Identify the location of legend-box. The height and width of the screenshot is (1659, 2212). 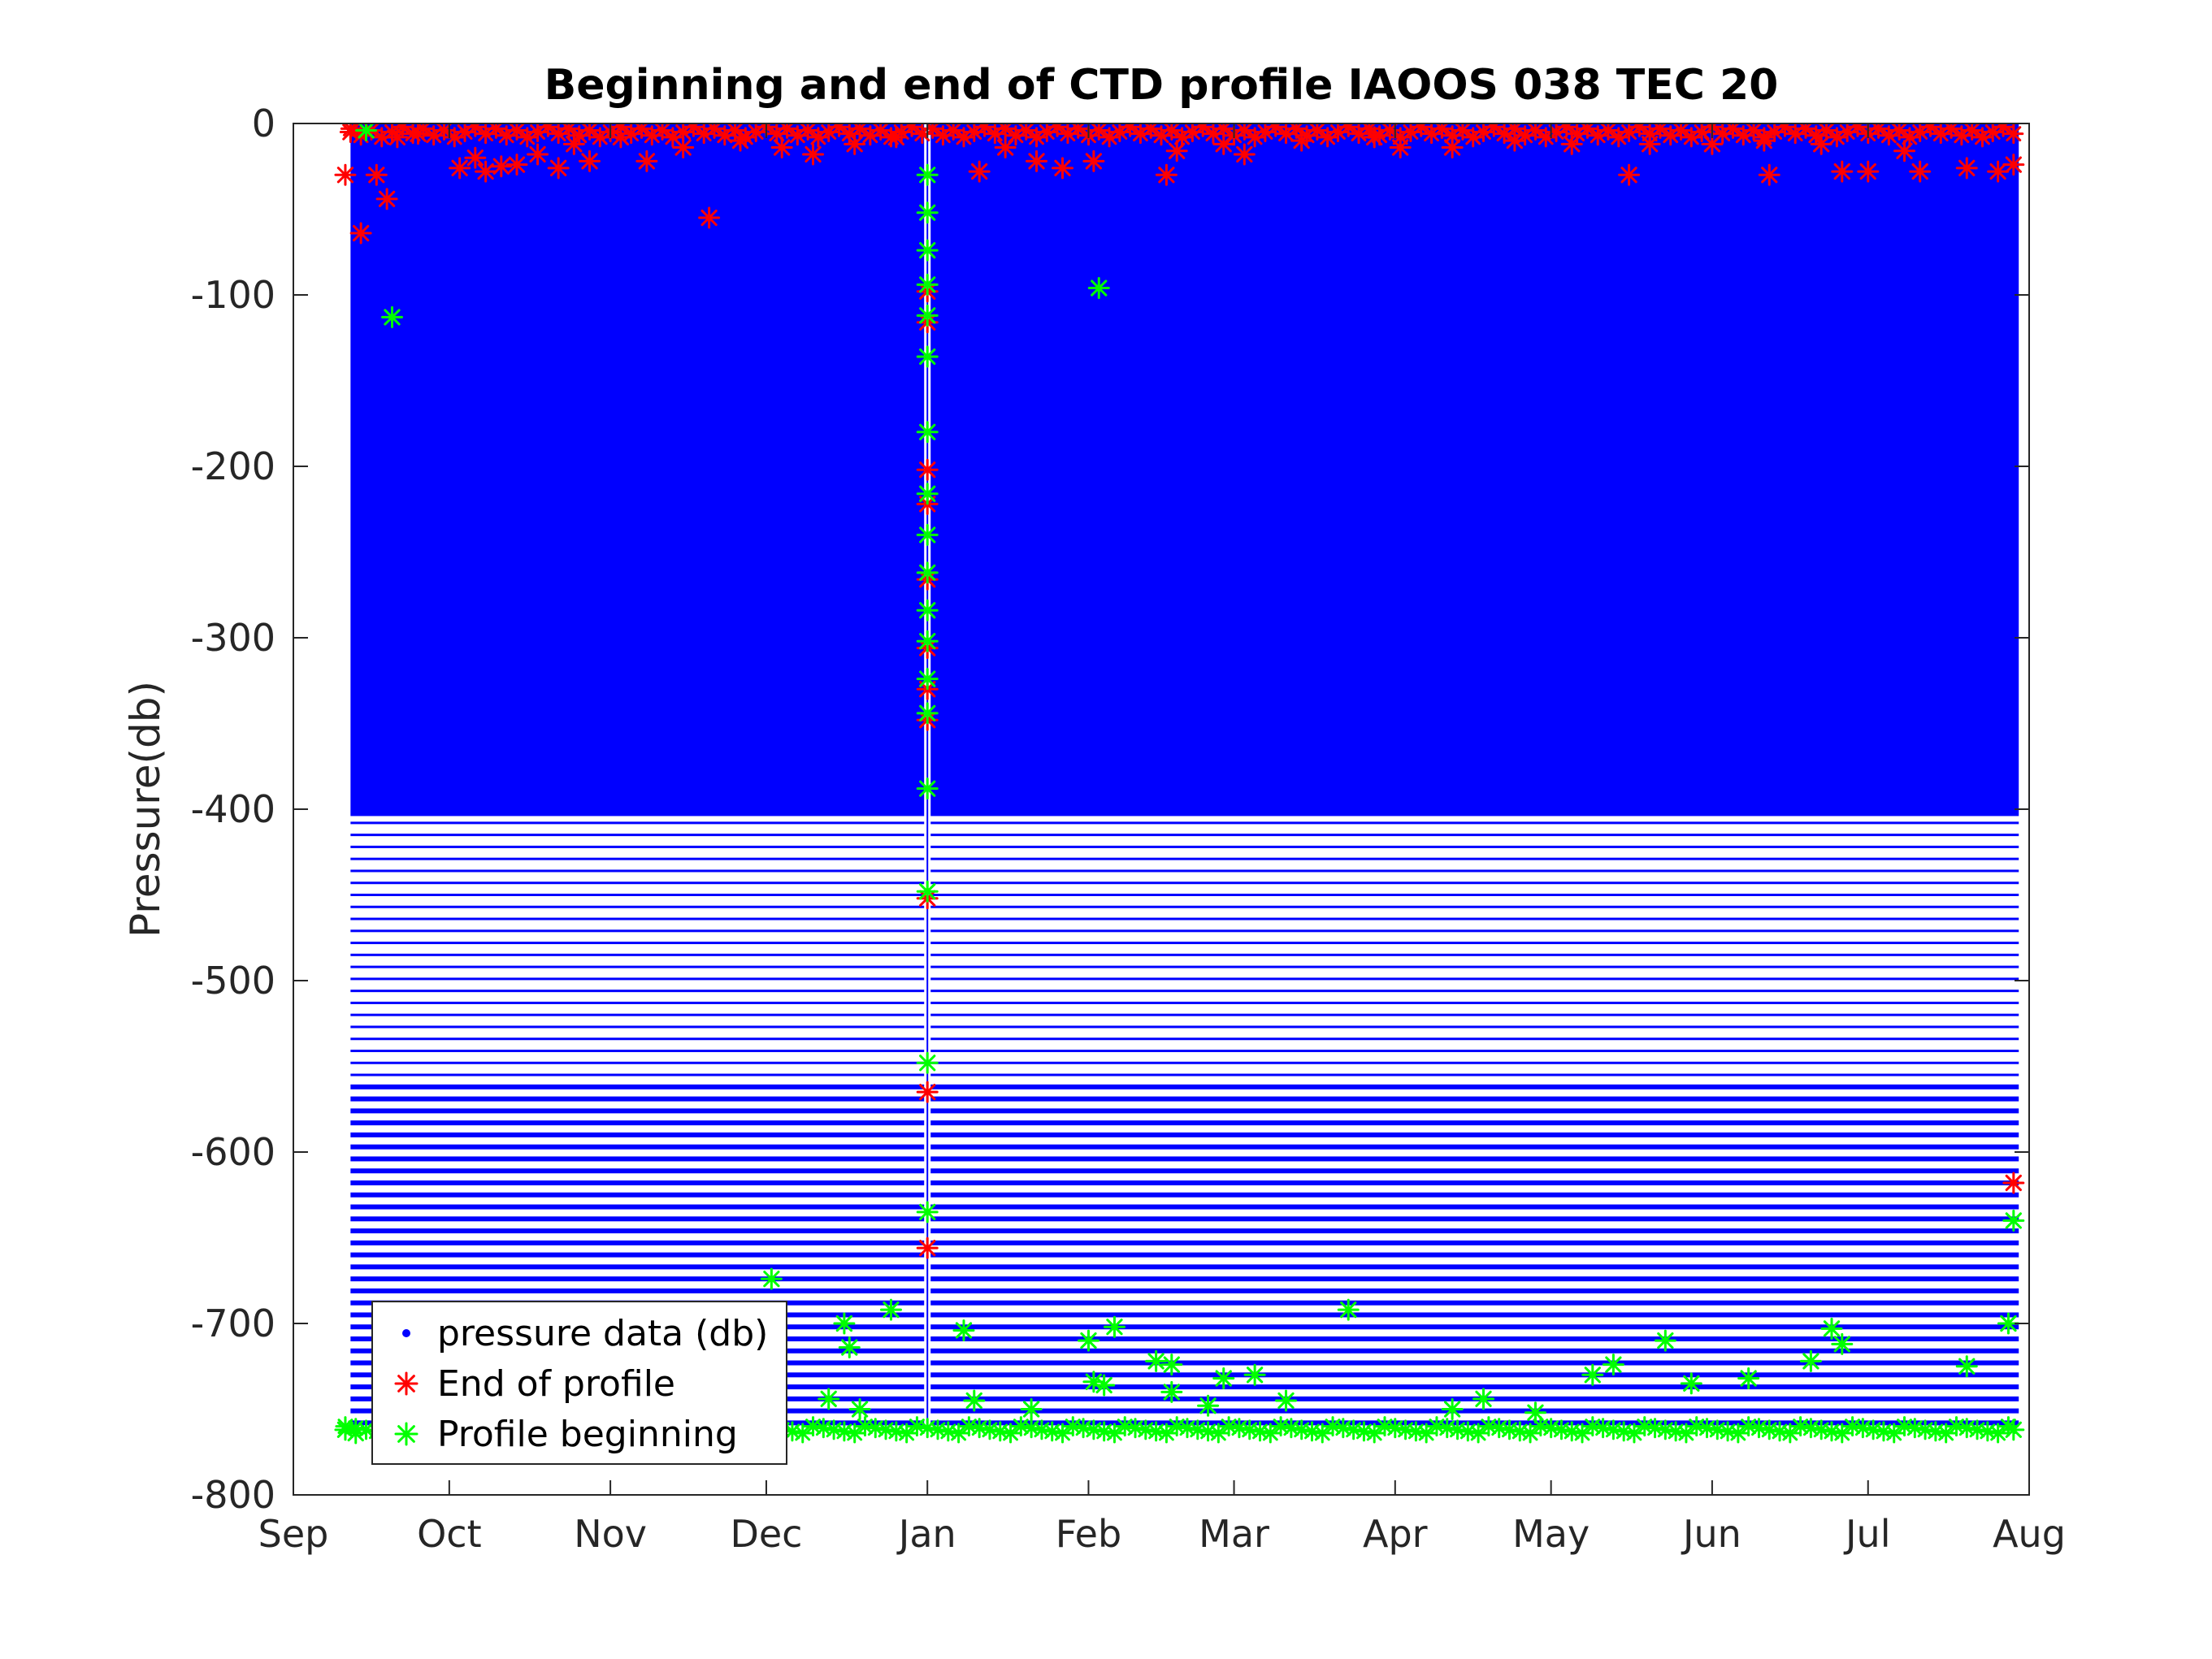
(579, 1383).